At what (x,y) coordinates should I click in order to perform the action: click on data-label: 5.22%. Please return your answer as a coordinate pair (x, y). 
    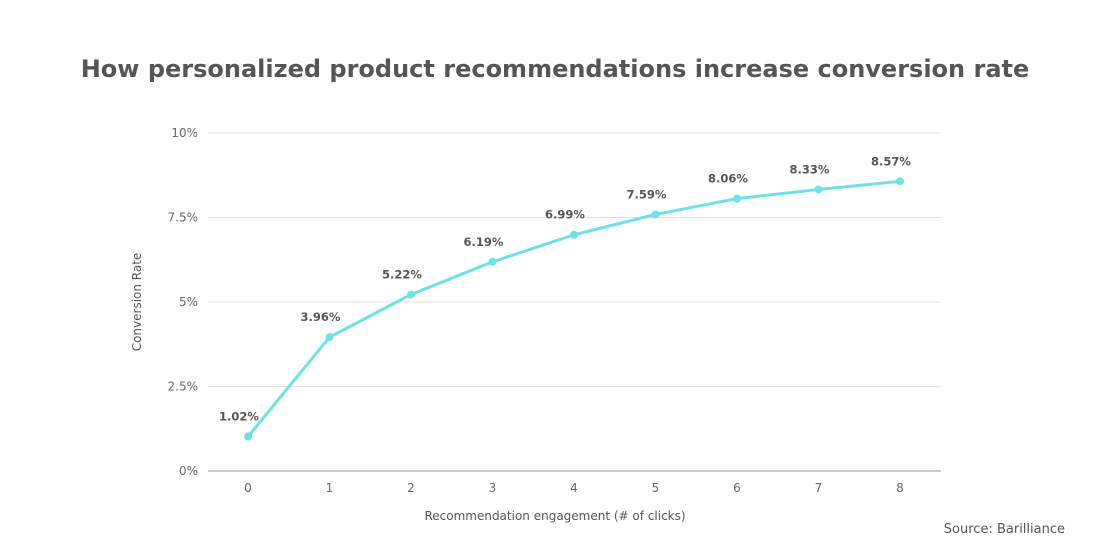
    Looking at the image, I should click on (402, 275).